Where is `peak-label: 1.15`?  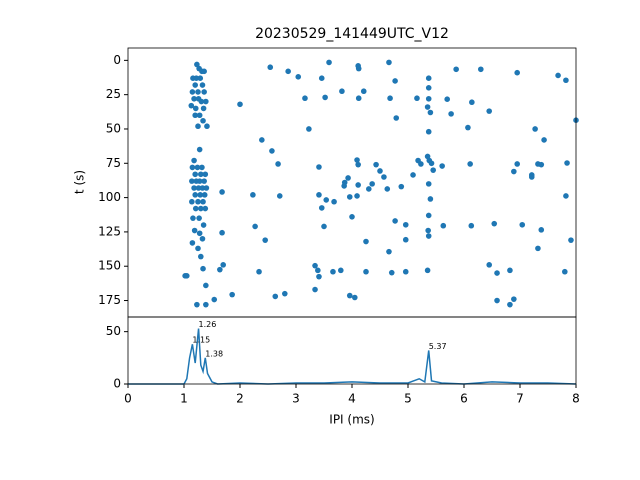
peak-label: 1.15 is located at coordinates (201, 340).